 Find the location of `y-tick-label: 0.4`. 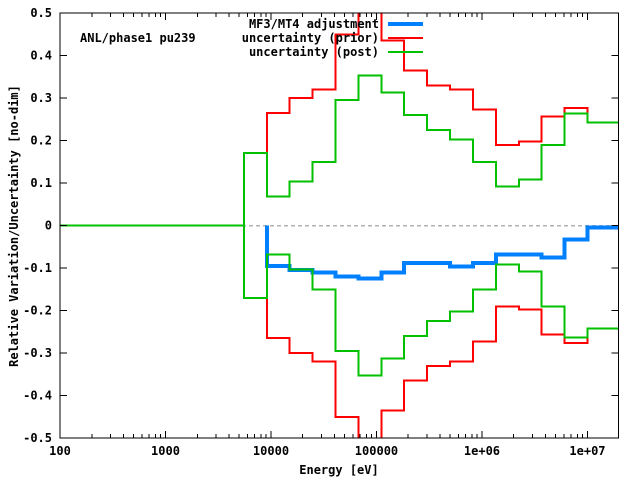

y-tick-label: 0.4 is located at coordinates (41, 56).